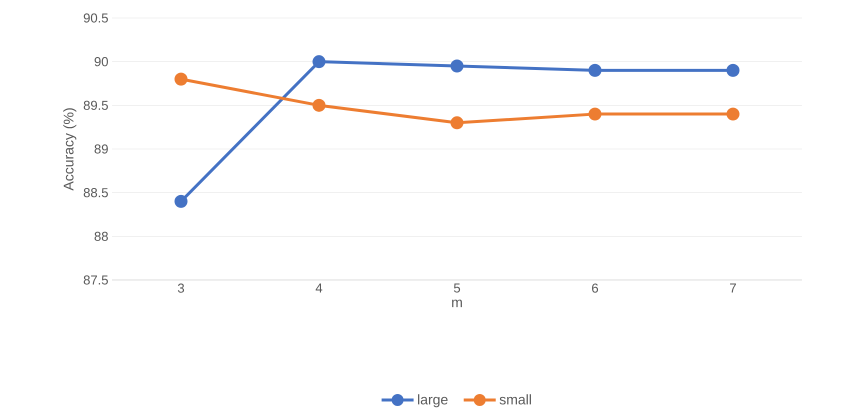 The width and height of the screenshot is (841, 415). I want to click on legend-label: large, so click(433, 401).